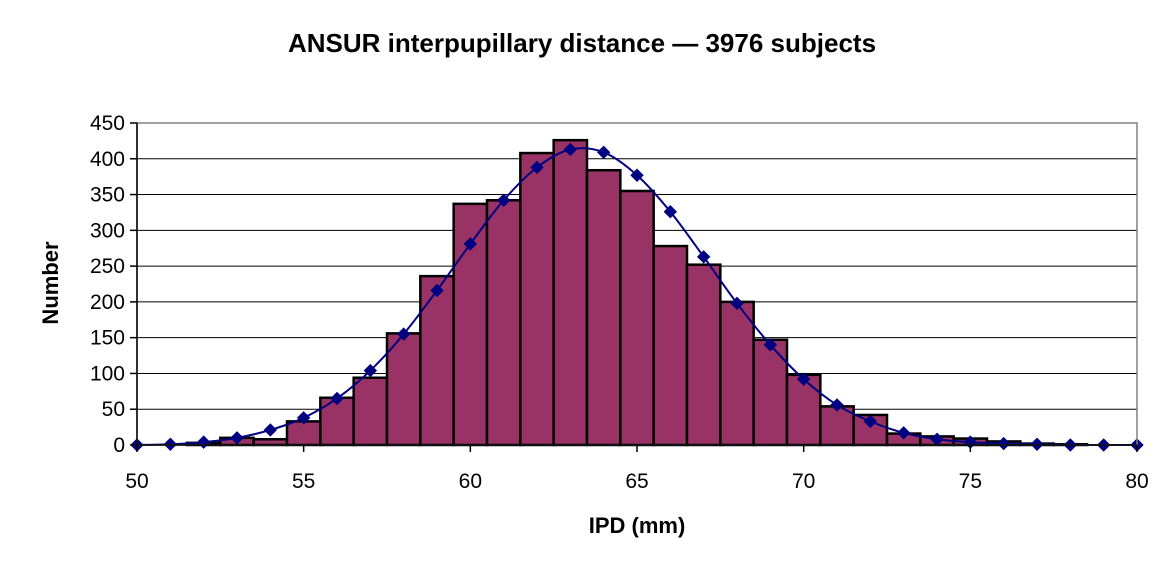 This screenshot has height=575, width=1164. What do you see at coordinates (107, 159) in the screenshot?
I see `y-tick-label-400: 400` at bounding box center [107, 159].